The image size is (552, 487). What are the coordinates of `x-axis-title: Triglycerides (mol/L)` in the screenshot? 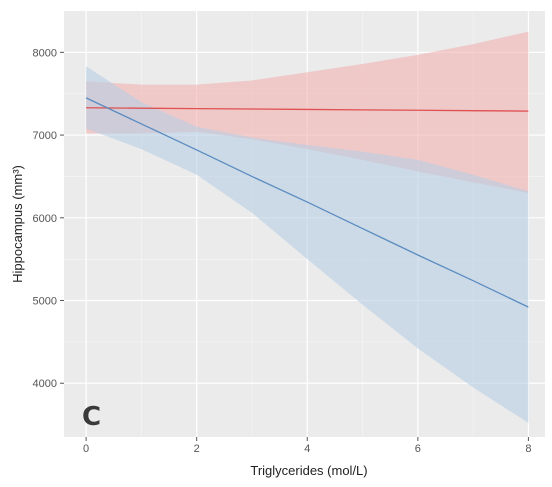 It's located at (308, 470).